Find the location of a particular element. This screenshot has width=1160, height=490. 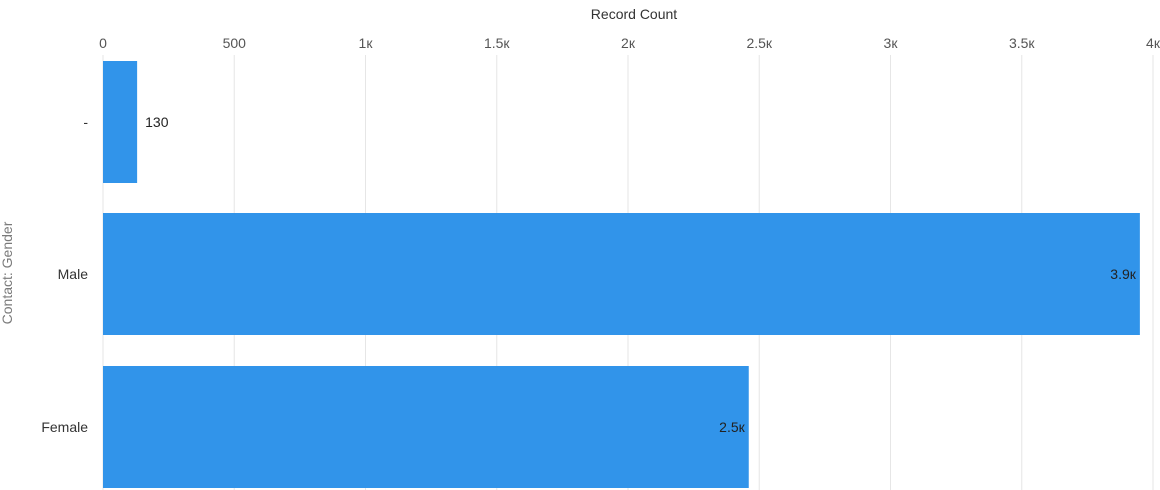

x-axis-title: Record Count is located at coordinates (634, 14).